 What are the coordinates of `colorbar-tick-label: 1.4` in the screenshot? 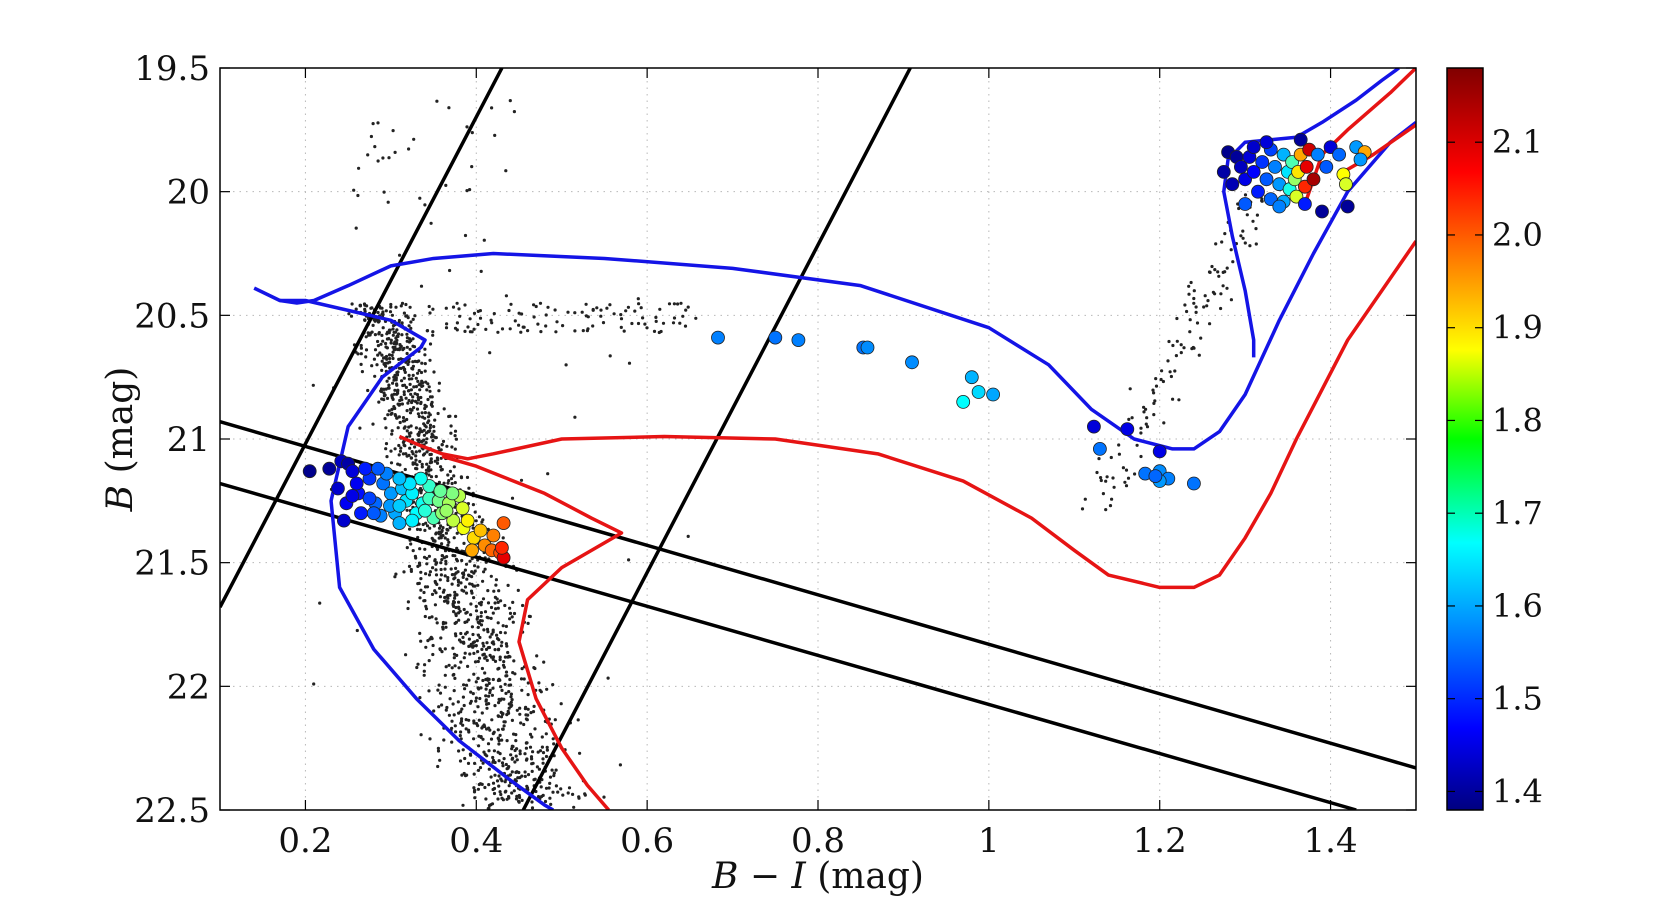 It's located at (1517, 791).